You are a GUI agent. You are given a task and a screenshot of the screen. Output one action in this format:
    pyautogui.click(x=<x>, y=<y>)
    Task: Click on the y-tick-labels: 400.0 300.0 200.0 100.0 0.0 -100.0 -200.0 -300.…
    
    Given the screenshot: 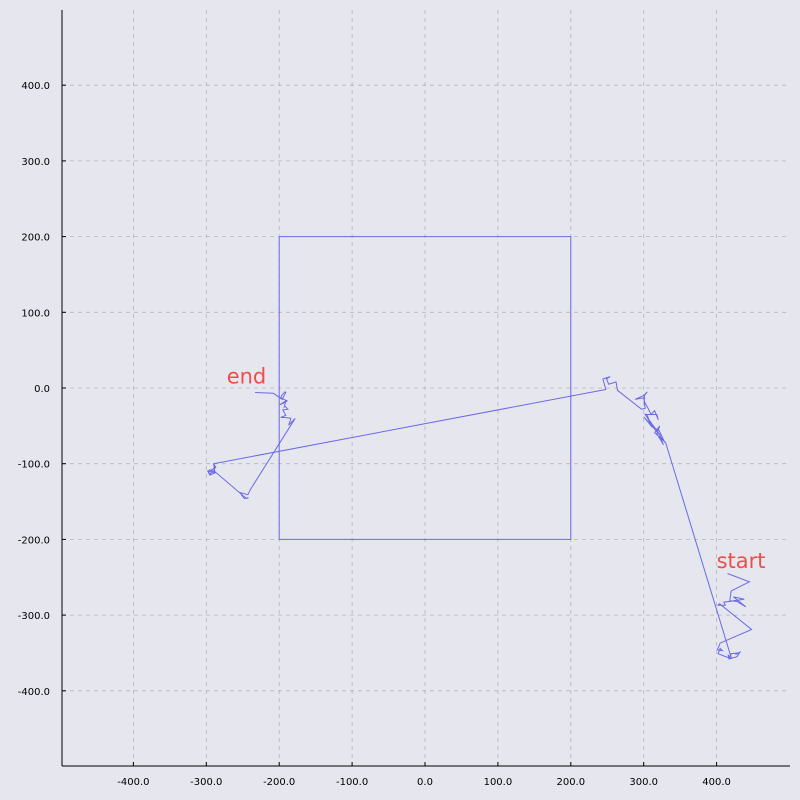 What is the action you would take?
    pyautogui.click(x=42, y=389)
    